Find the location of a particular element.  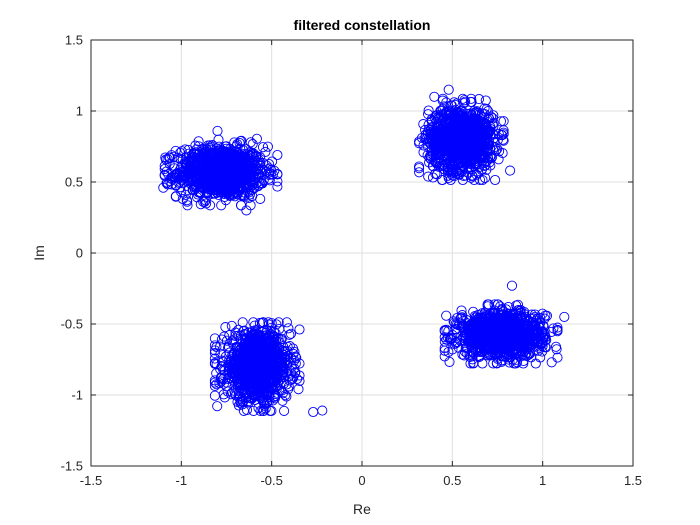

x-tick-label: -1.5 is located at coordinates (91, 480).